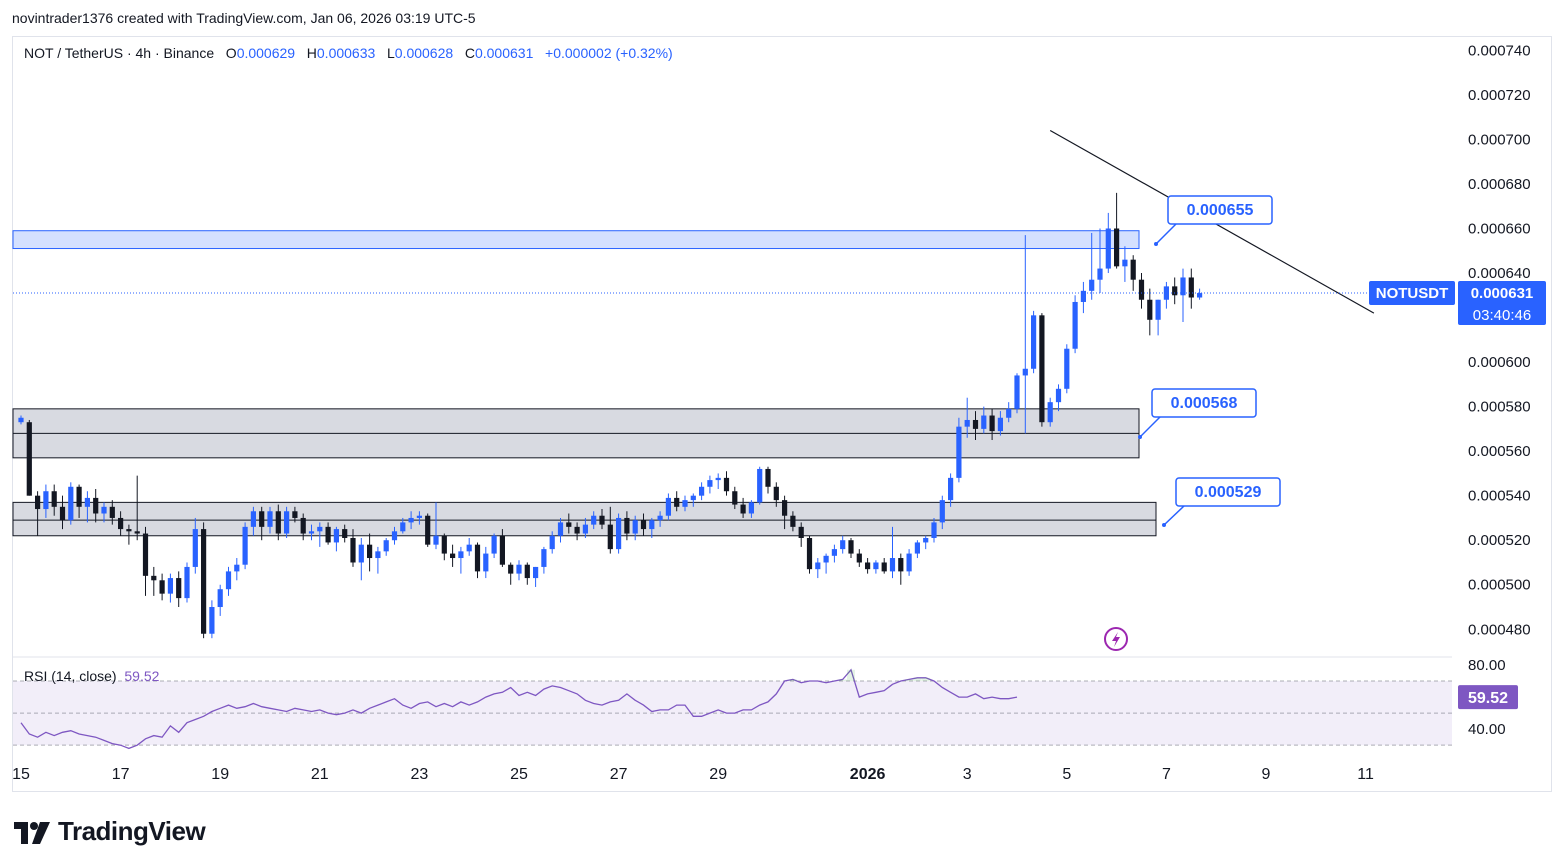  Describe the element at coordinates (1066, 774) in the screenshot. I see `time-tick-label: 5` at that location.